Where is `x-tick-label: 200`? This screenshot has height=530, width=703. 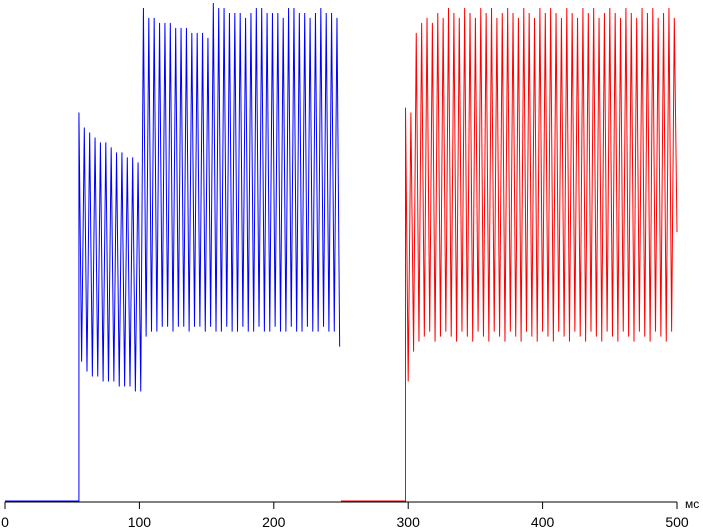
x-tick-label: 200 is located at coordinates (274, 522).